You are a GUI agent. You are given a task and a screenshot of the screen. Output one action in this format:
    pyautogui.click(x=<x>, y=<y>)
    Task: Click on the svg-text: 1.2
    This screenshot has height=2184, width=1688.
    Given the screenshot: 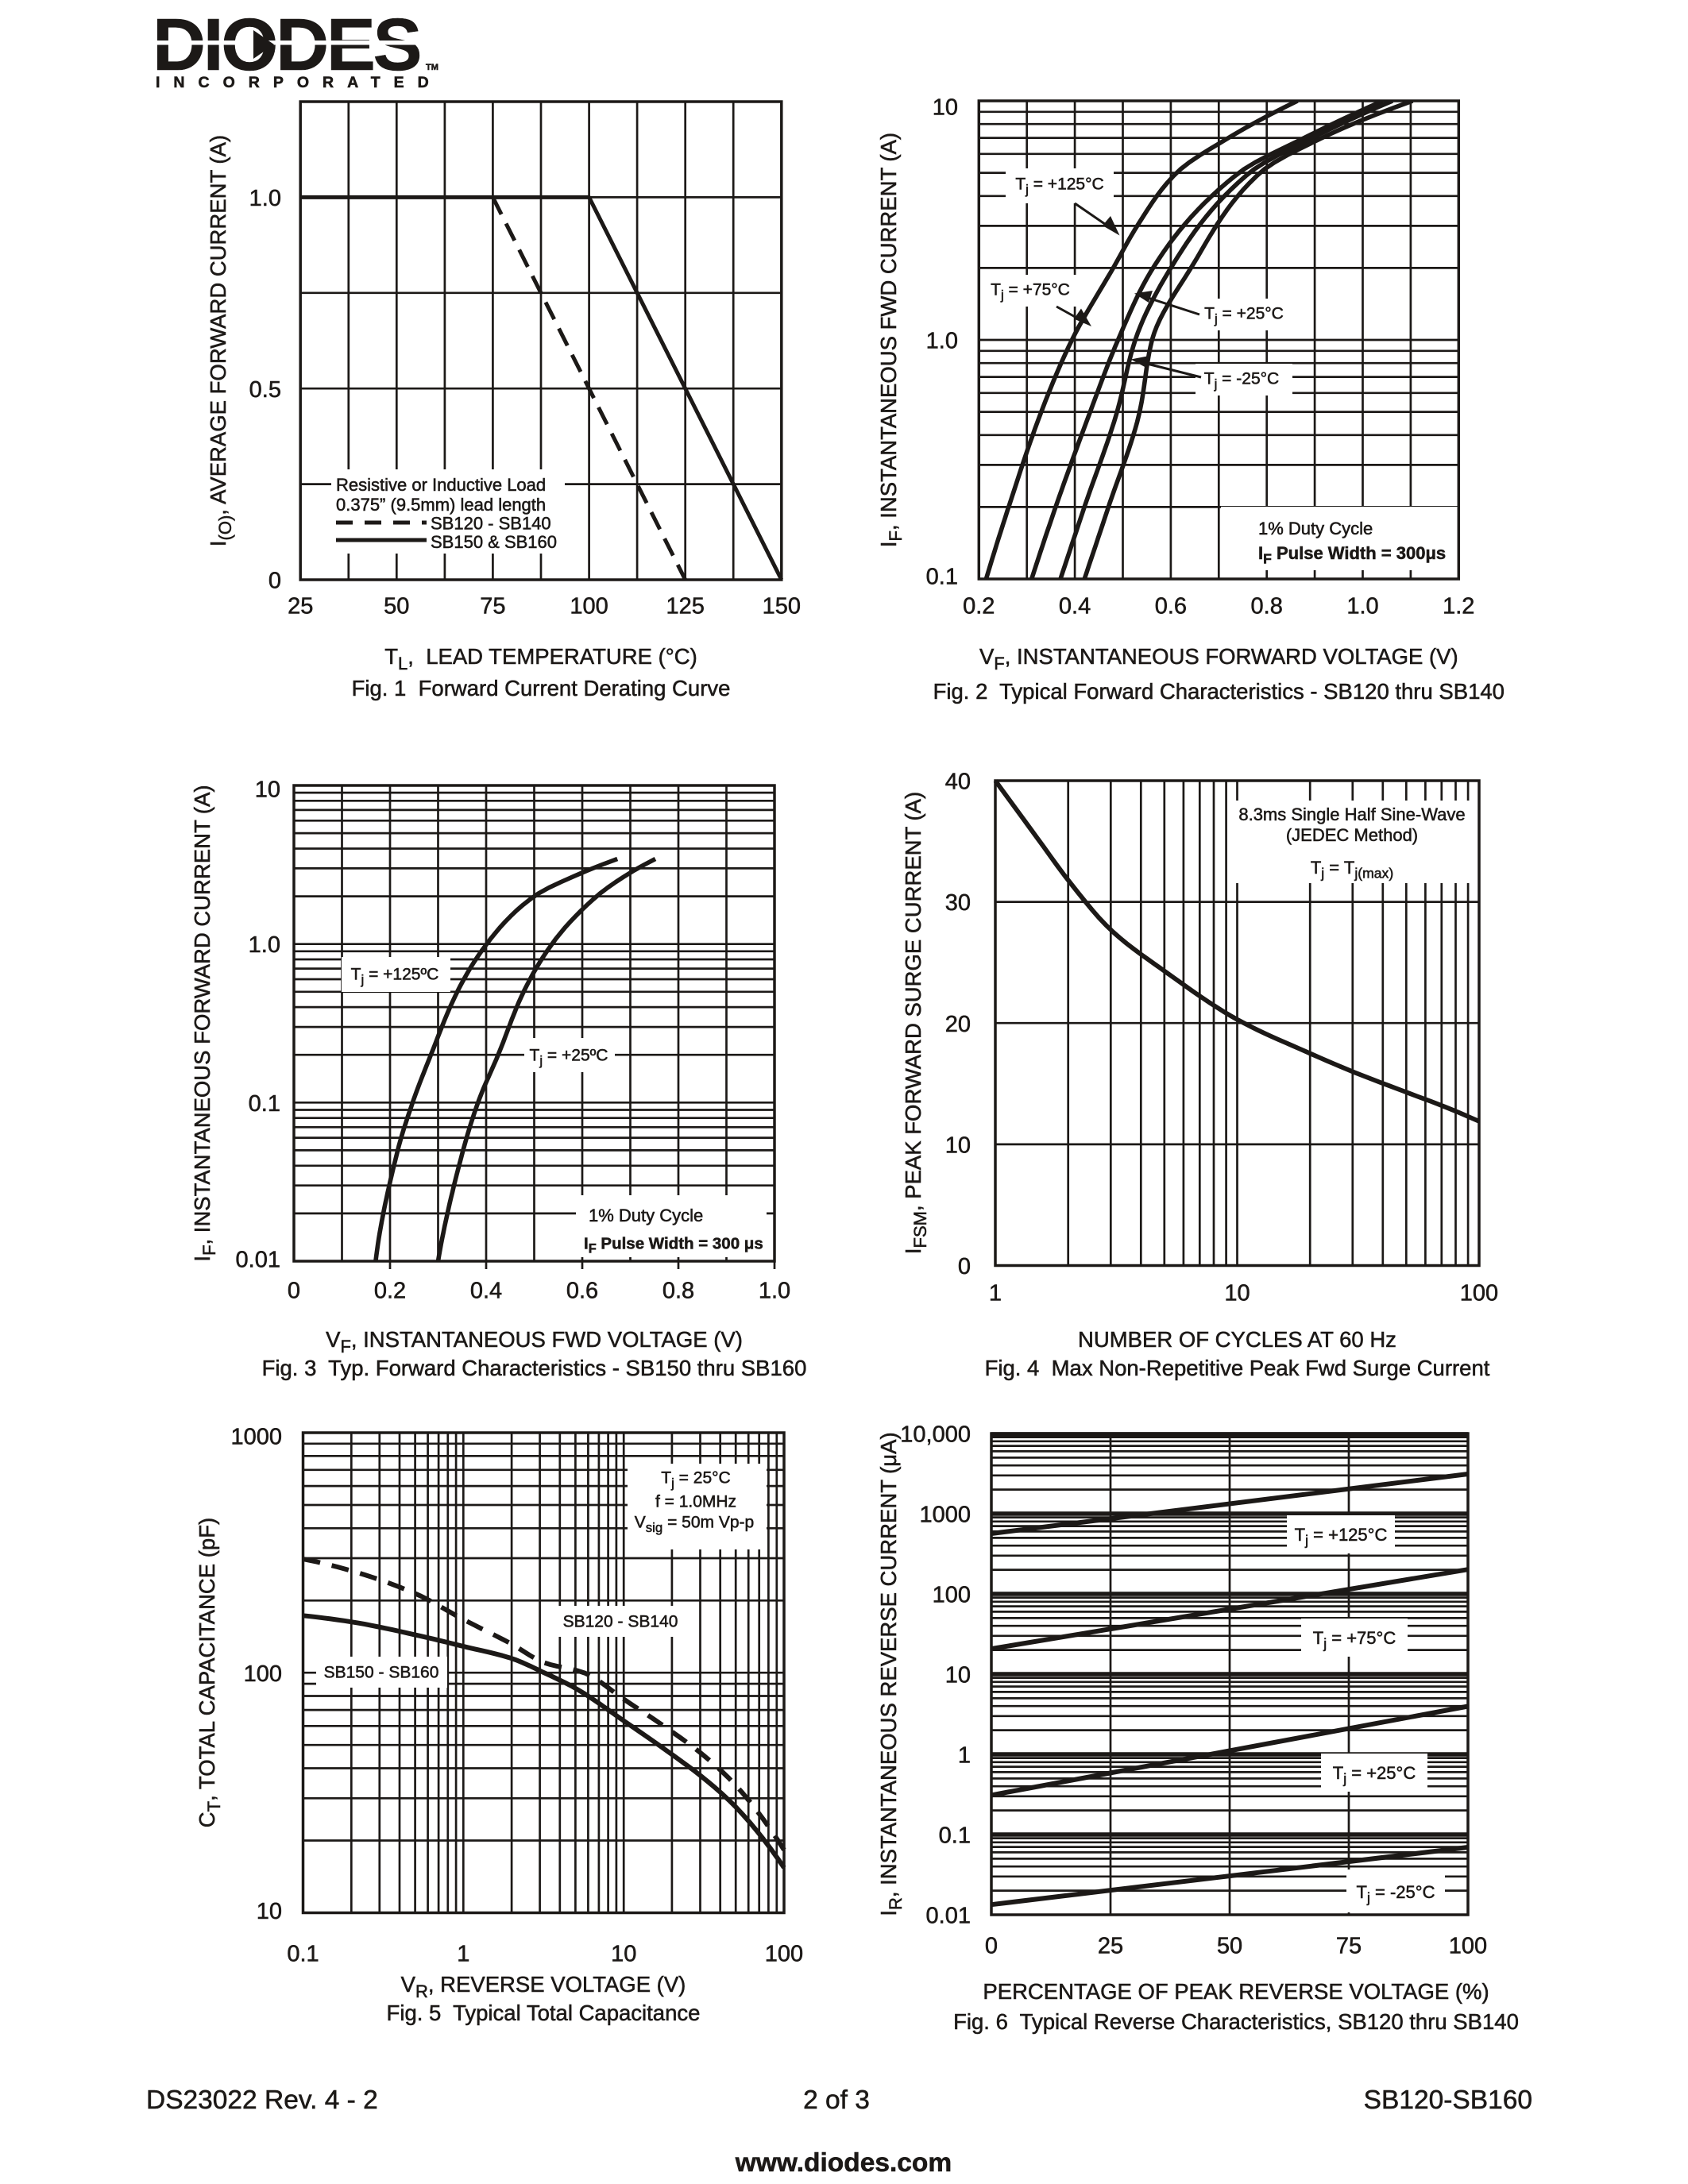 What is the action you would take?
    pyautogui.click(x=1458, y=606)
    